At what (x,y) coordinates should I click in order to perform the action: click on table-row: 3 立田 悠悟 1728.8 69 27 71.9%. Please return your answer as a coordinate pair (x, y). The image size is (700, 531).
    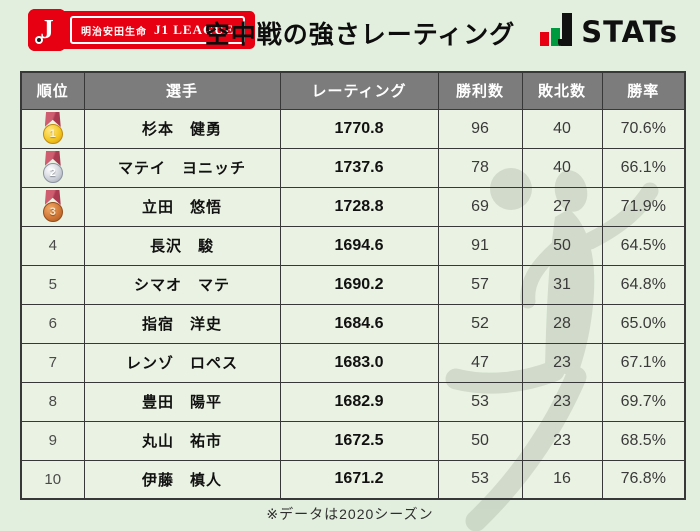
    Looking at the image, I should click on (353, 206).